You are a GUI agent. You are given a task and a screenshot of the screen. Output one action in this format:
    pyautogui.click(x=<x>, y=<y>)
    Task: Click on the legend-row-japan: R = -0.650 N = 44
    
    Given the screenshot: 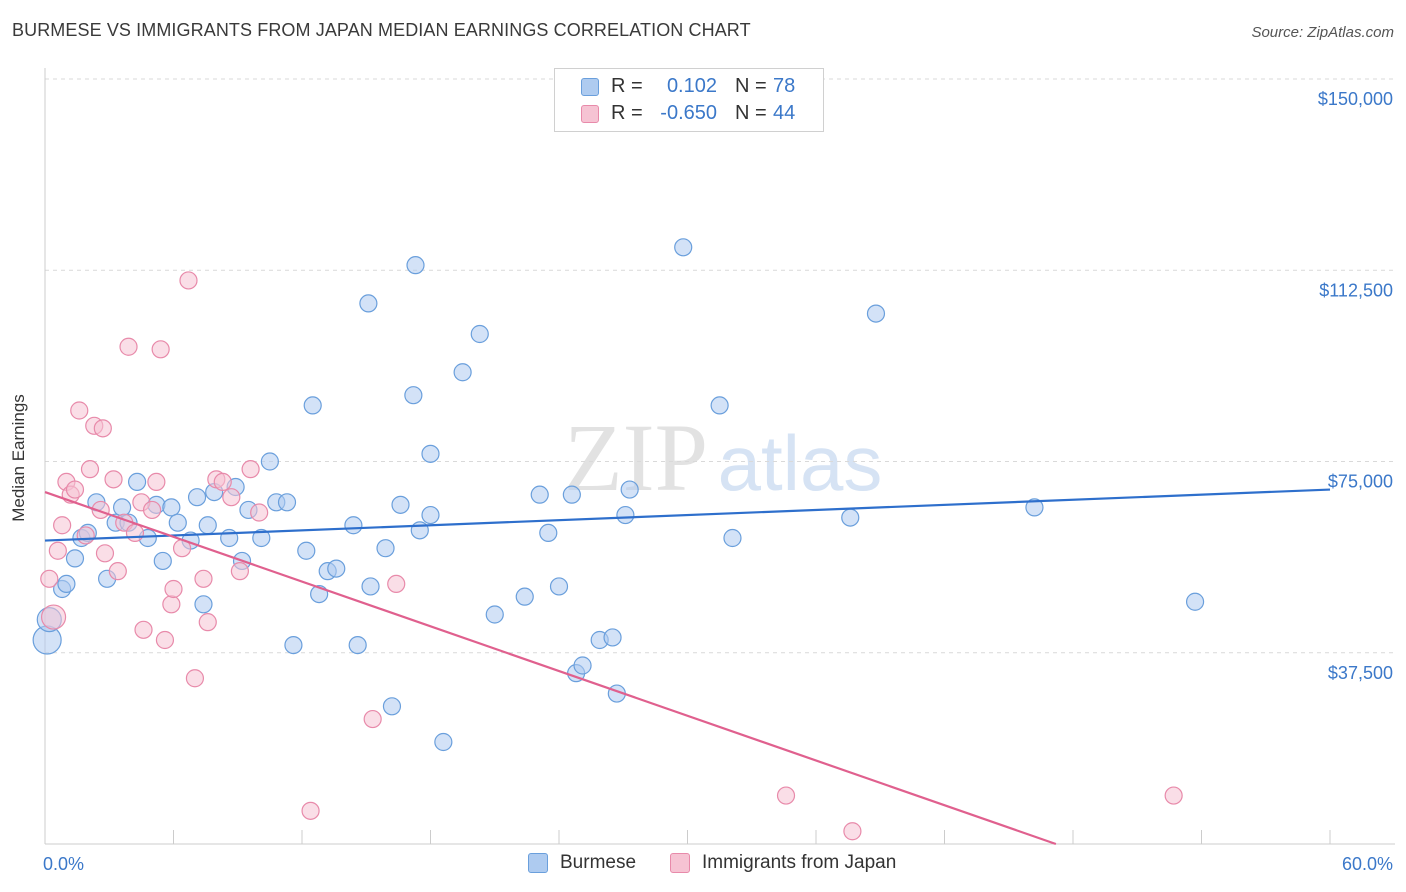 What is the action you would take?
    pyautogui.click(x=689, y=114)
    